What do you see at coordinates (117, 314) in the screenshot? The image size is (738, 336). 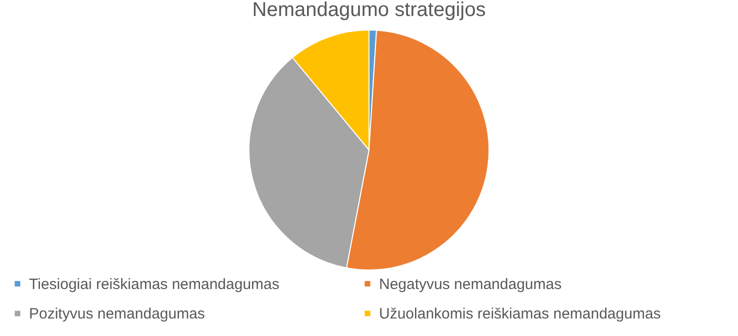 I see `legend-label: Pozityvus nemandagumas` at bounding box center [117, 314].